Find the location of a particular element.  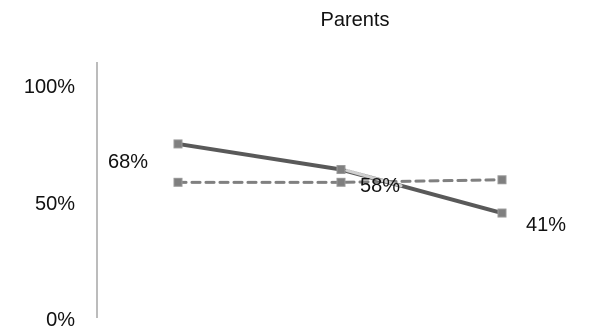

data-label: 58% is located at coordinates (380, 186).